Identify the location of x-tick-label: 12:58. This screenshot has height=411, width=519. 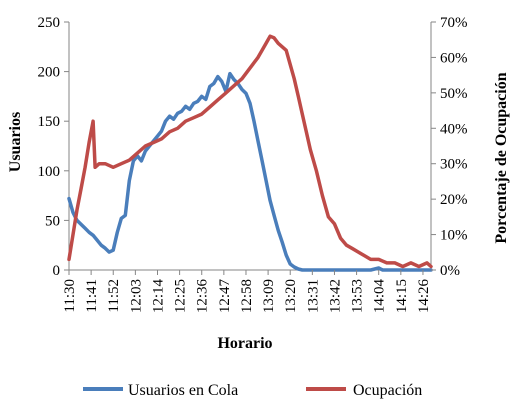
(247, 296).